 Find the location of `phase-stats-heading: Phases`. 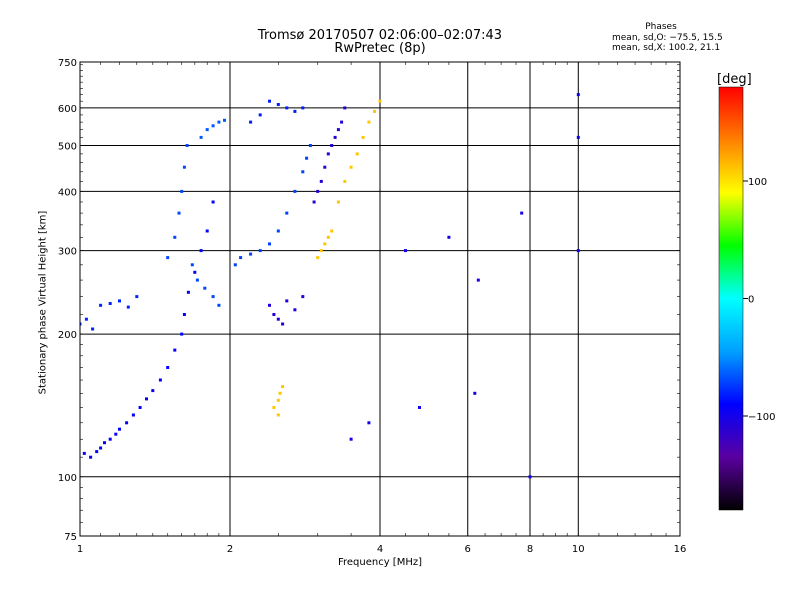

phase-stats-heading: Phases is located at coordinates (661, 27).